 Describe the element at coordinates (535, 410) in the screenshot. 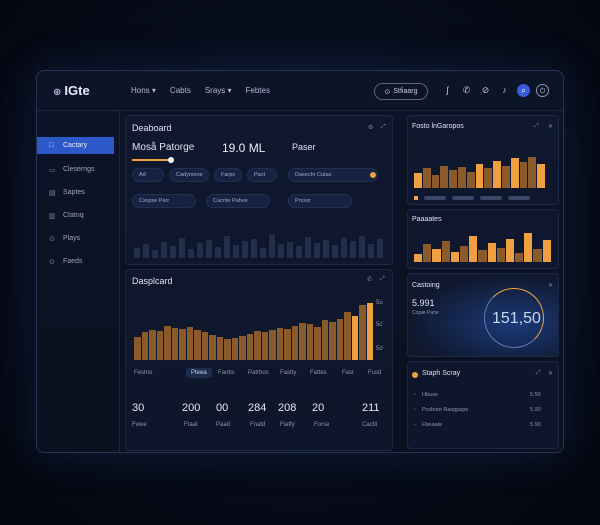

I see `list-item-value: 5.90` at that location.